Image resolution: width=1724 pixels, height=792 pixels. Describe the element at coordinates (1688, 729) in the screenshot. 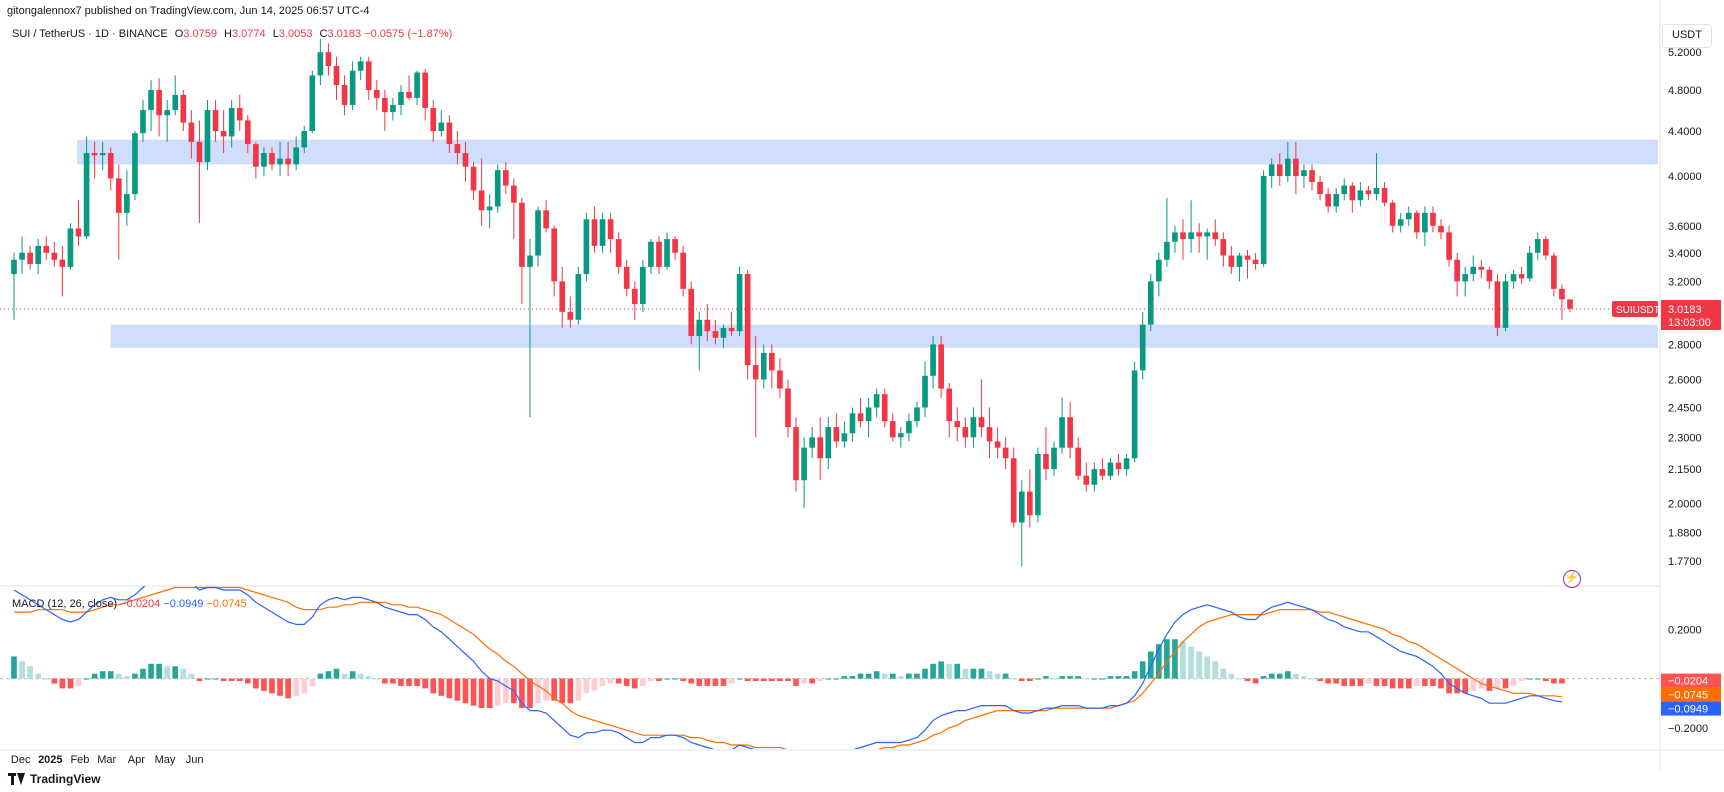

I see `macd-tick-2: −0.2000` at that location.